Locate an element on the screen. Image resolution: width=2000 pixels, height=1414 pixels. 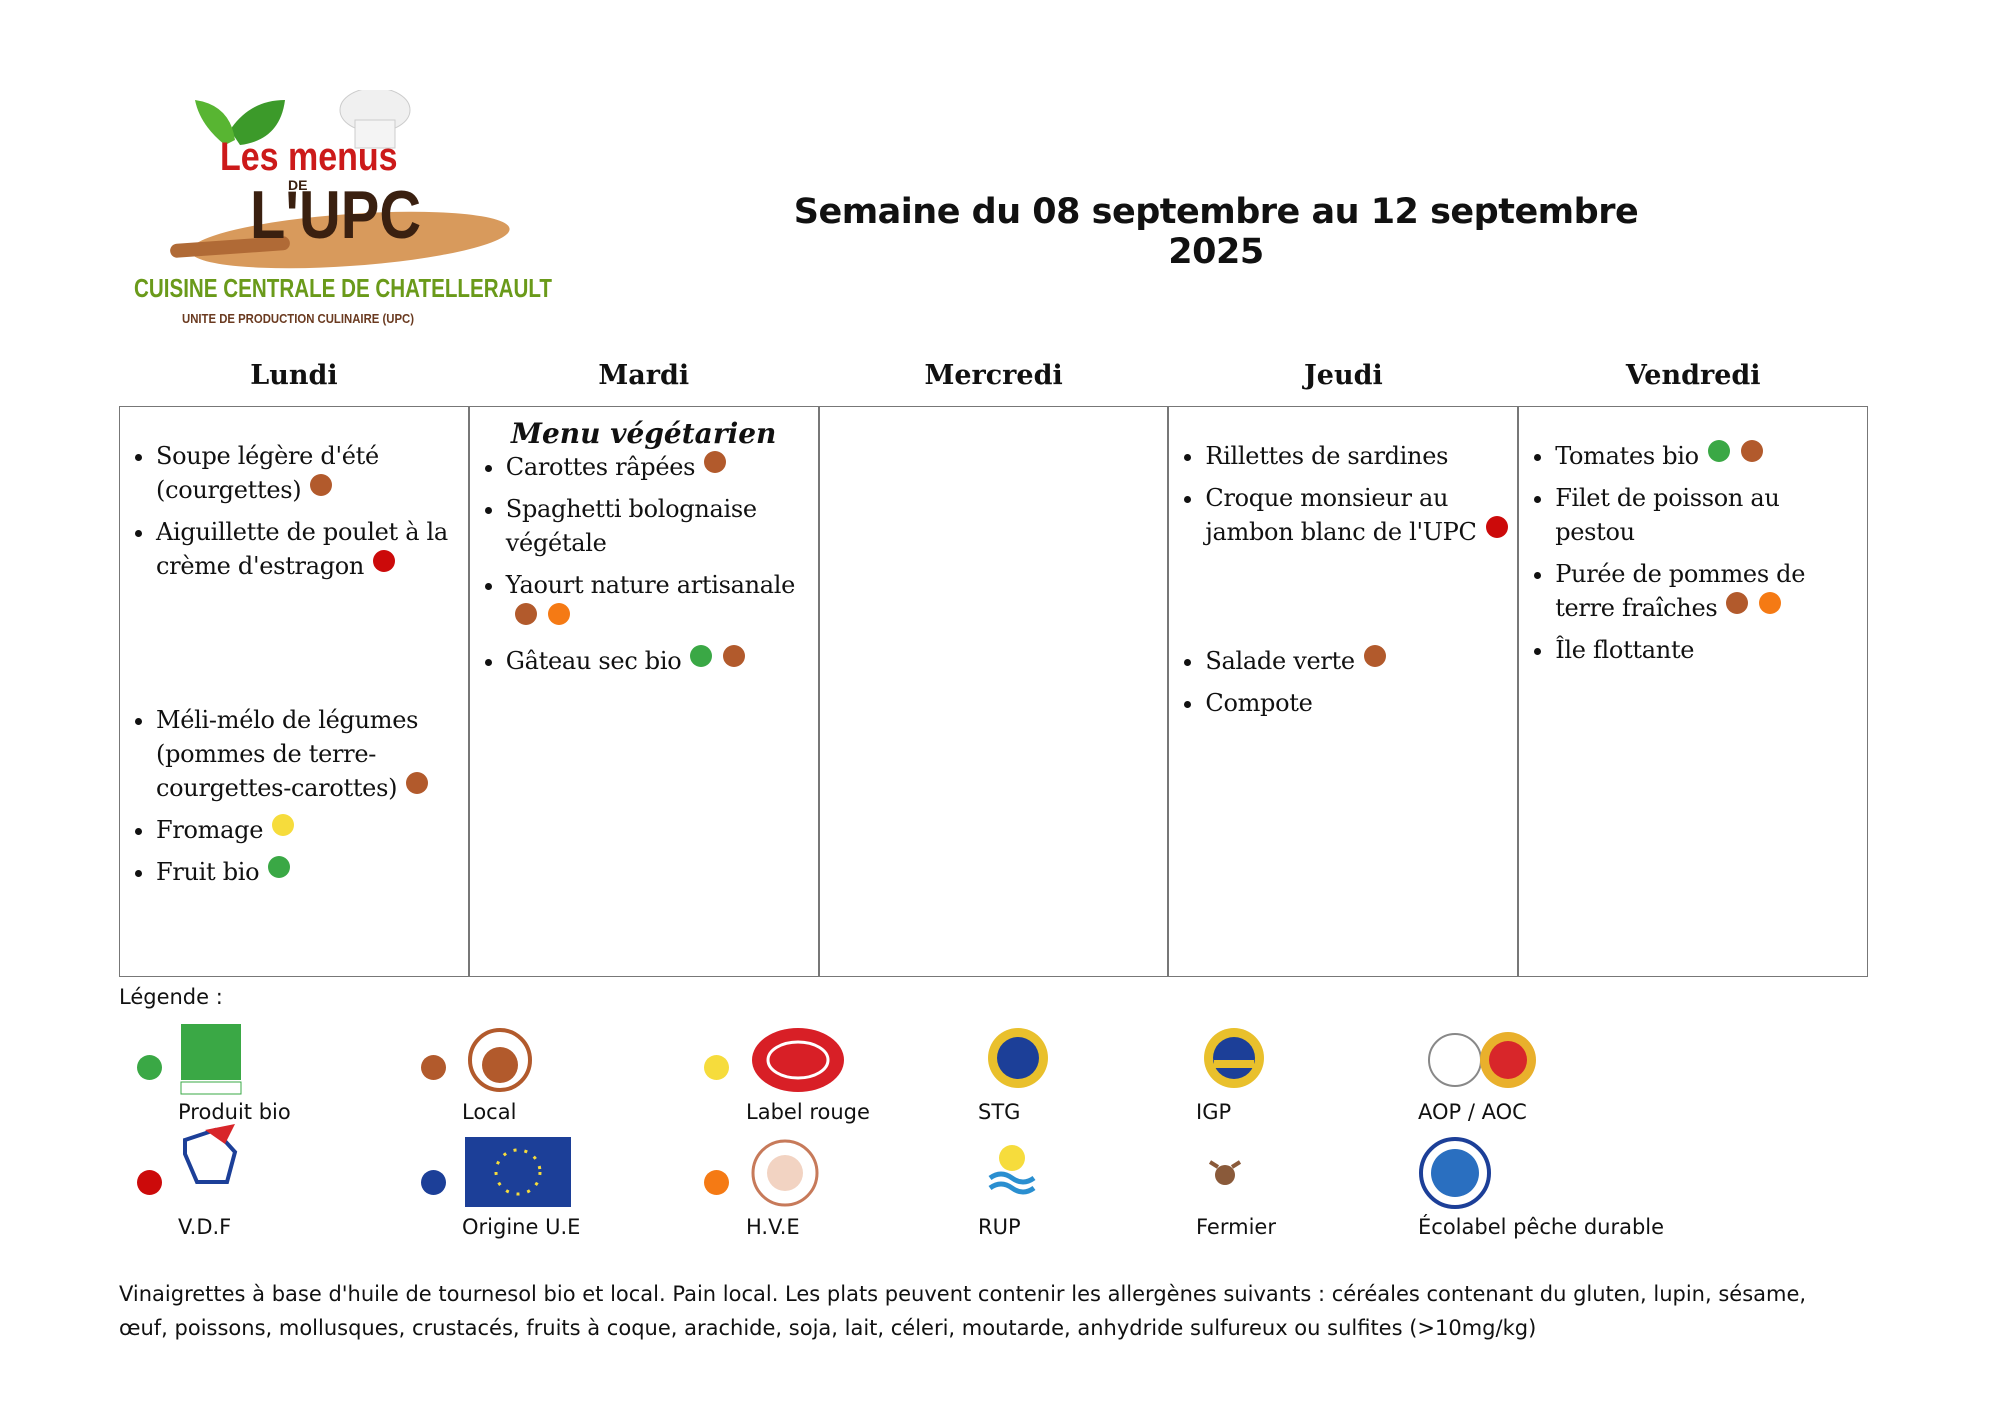
legend-label: Produit bio is located at coordinates (234, 1112).